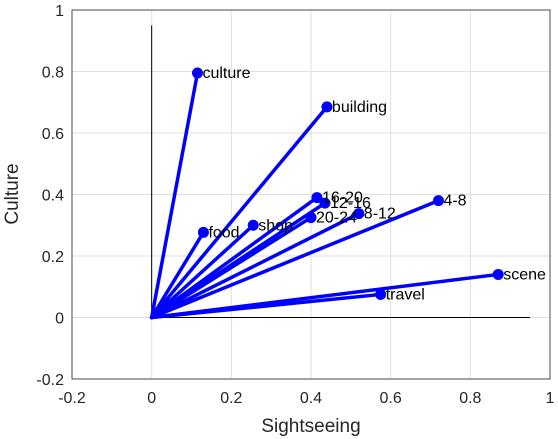 Image resolution: width=558 pixels, height=439 pixels. Describe the element at coordinates (342, 198) in the screenshot. I see `label-16-20: 16-20` at that location.